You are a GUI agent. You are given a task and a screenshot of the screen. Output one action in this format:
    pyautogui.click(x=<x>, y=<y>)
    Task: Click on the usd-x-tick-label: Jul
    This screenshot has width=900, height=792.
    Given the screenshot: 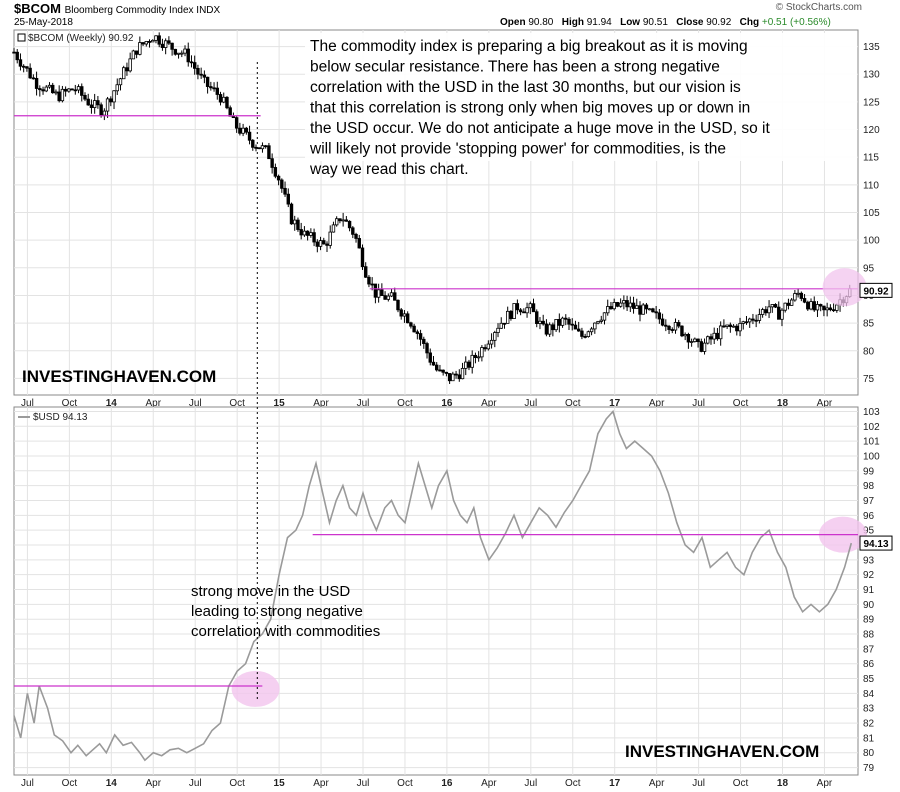 What is the action you would take?
    pyautogui.click(x=27, y=783)
    